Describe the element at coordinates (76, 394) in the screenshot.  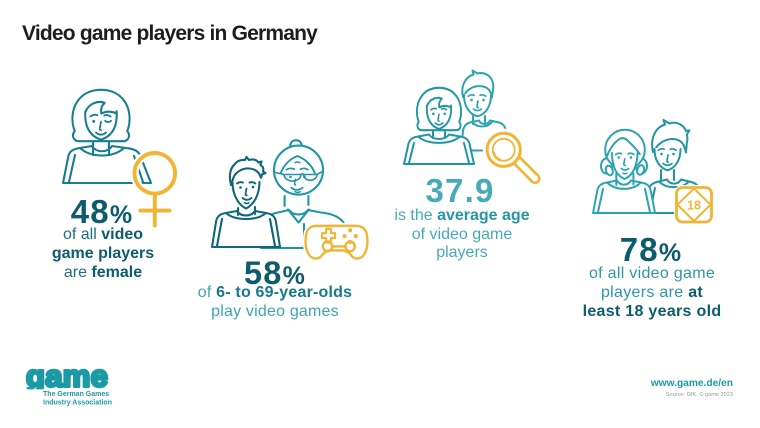
I see `svg-text: The German Games` at that location.